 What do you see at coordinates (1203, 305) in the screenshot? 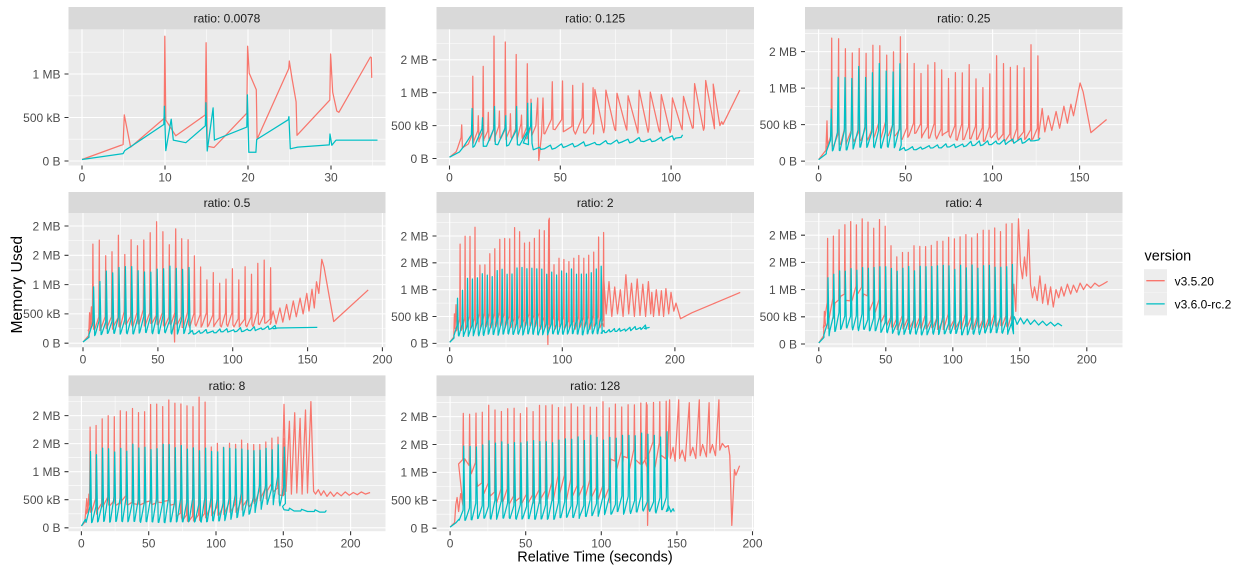
I see `svg-text: v3.6.0-rc.2` at bounding box center [1203, 305].